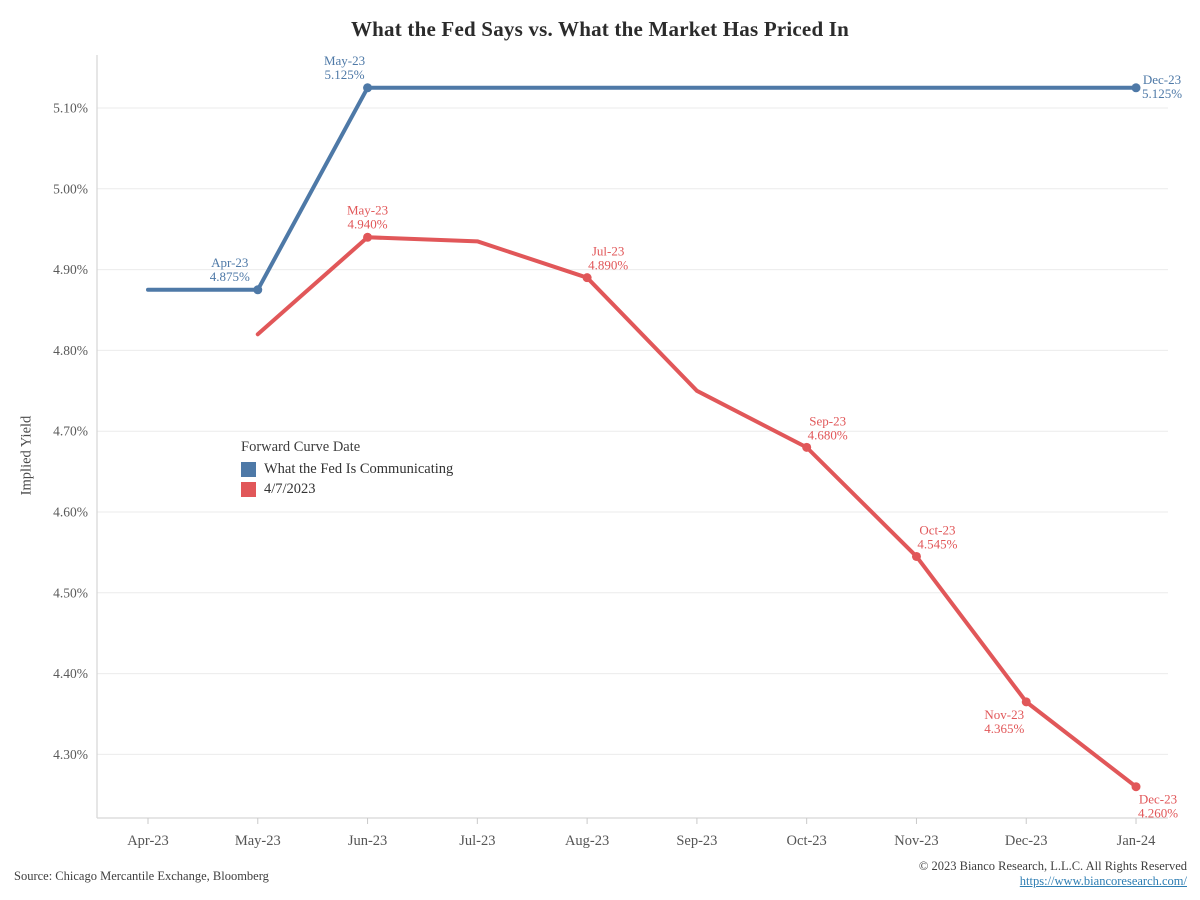 The image size is (1200, 900). What do you see at coordinates (70, 269) in the screenshot?
I see `y-tick-label: 4.90%` at bounding box center [70, 269].